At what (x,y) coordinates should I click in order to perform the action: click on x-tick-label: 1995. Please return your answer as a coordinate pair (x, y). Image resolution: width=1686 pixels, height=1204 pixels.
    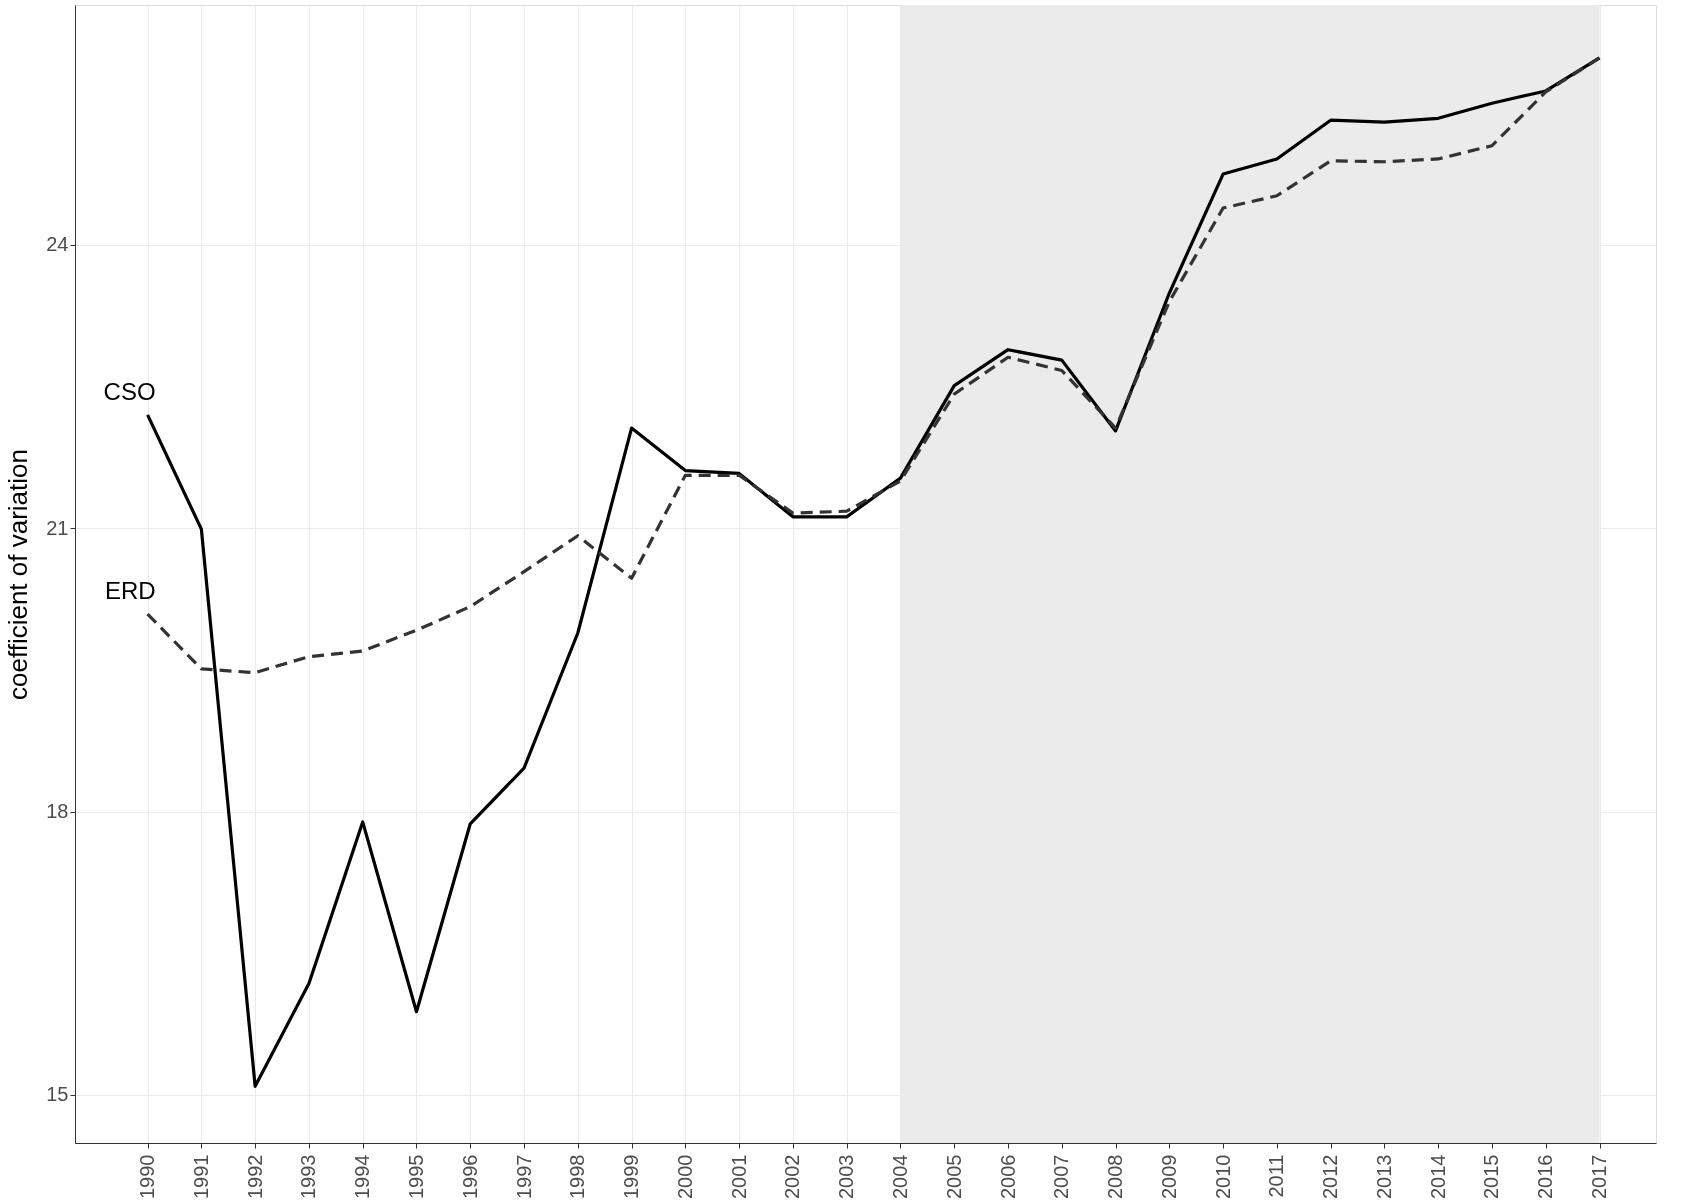
    Looking at the image, I should click on (415, 1176).